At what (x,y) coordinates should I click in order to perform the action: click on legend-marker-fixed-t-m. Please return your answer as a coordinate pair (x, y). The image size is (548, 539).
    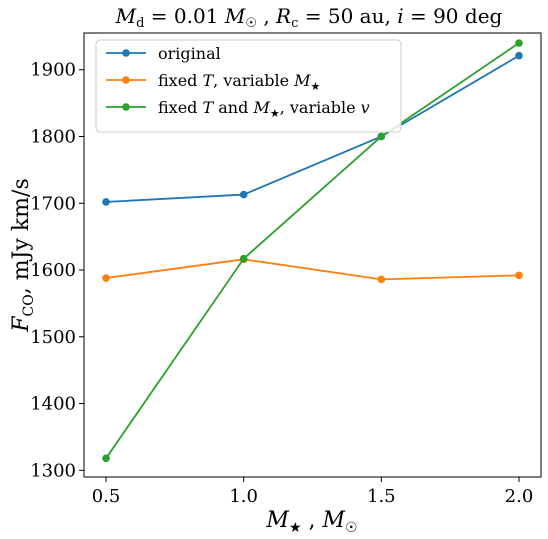
    Looking at the image, I should click on (126, 107).